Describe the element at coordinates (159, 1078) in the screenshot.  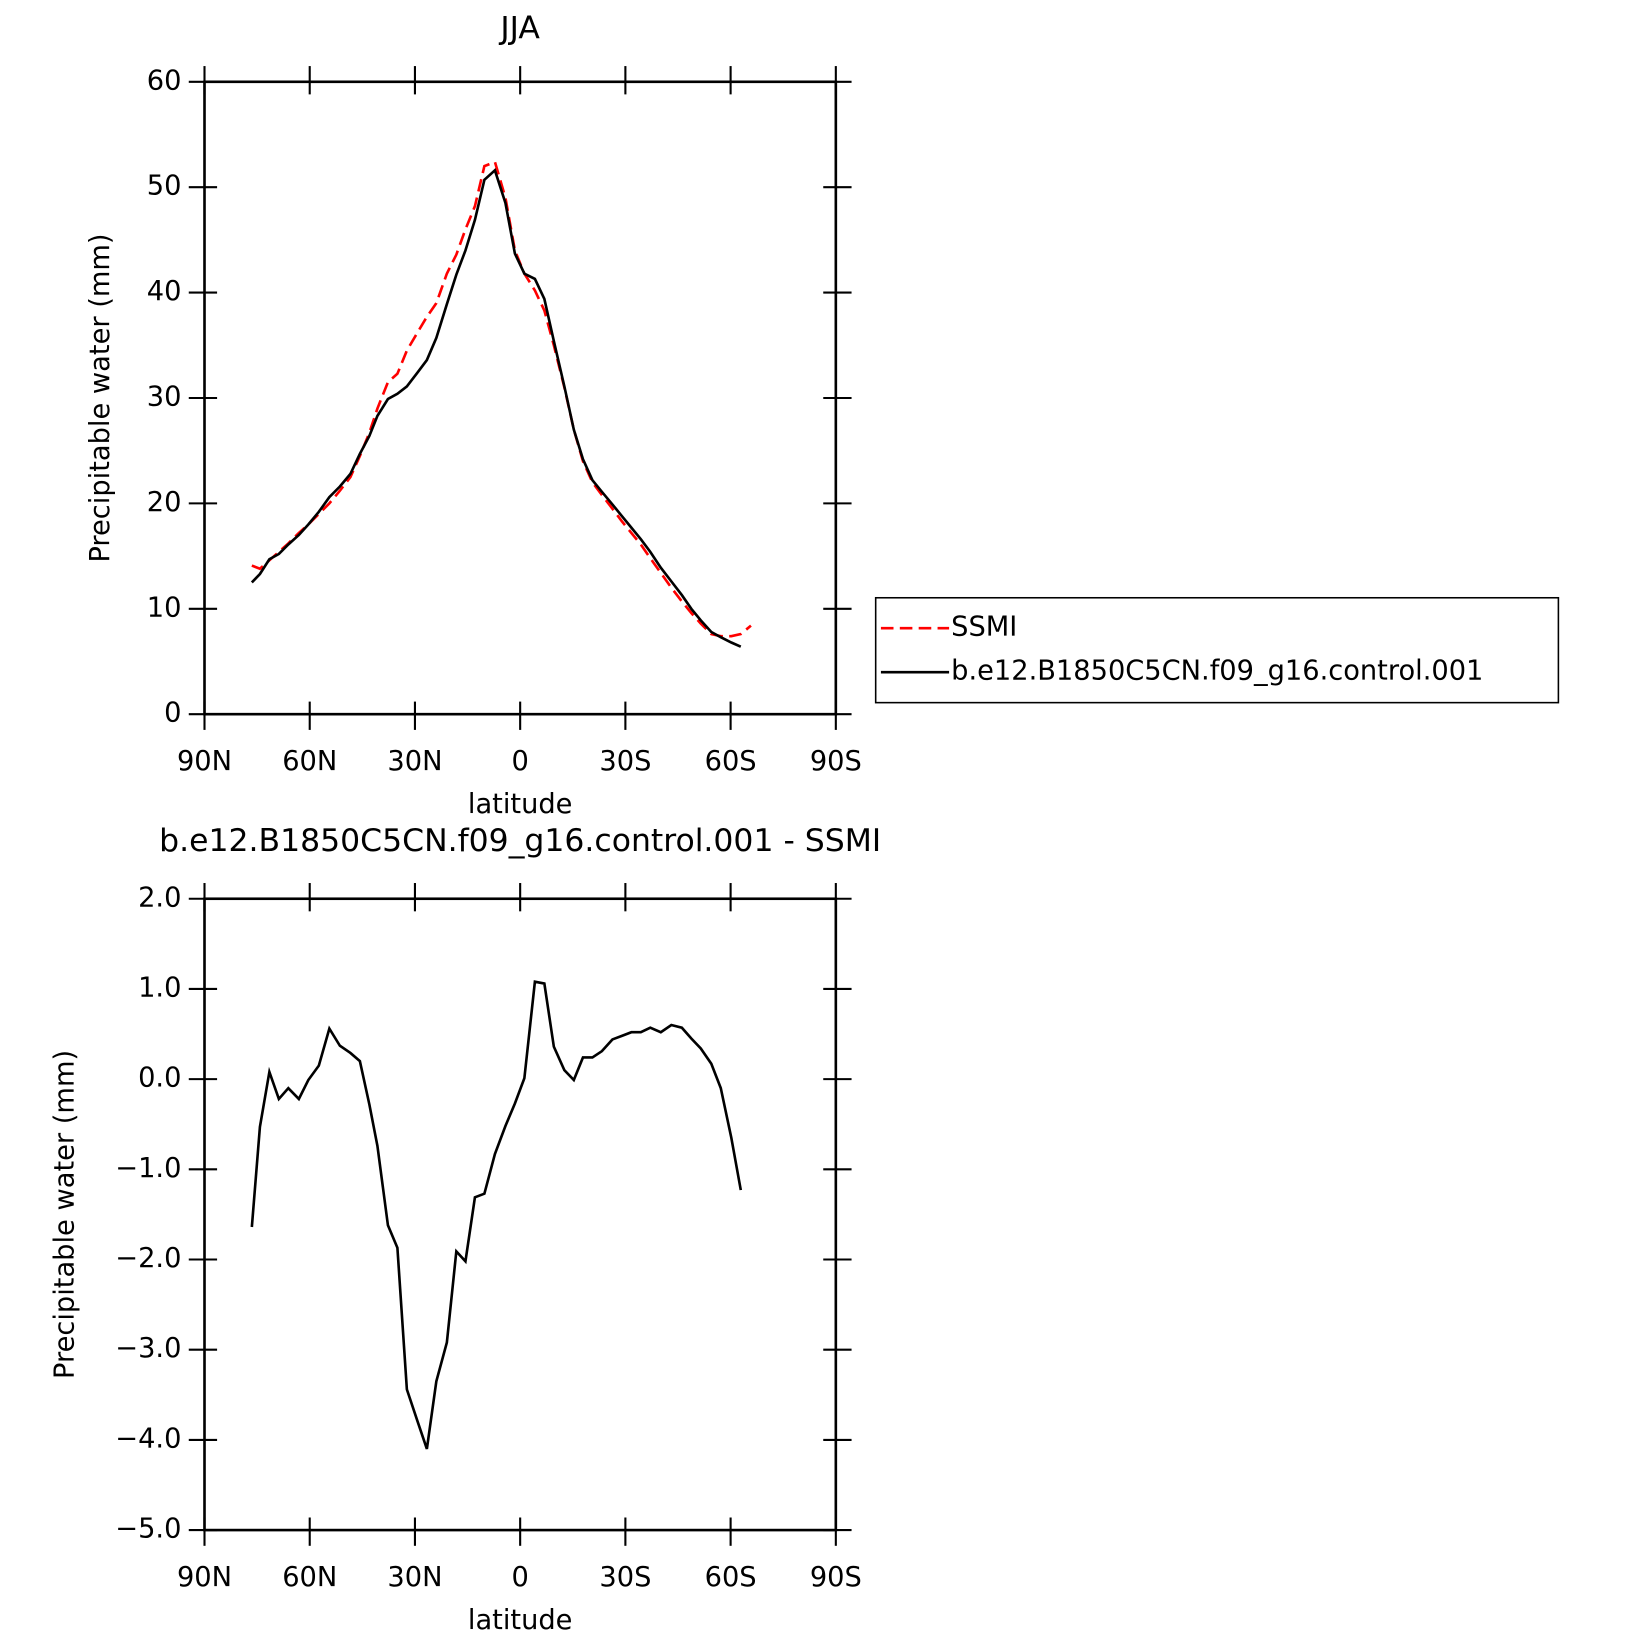
I see `y-tick-label: 0.0` at that location.